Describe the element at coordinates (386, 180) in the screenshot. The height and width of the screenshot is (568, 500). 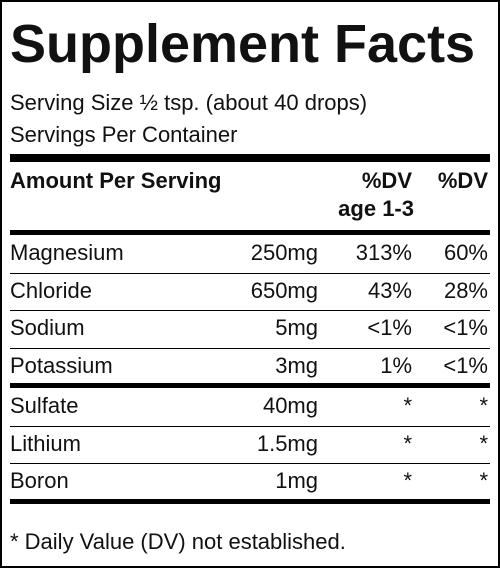
I see `header-dv-child: %DV` at that location.